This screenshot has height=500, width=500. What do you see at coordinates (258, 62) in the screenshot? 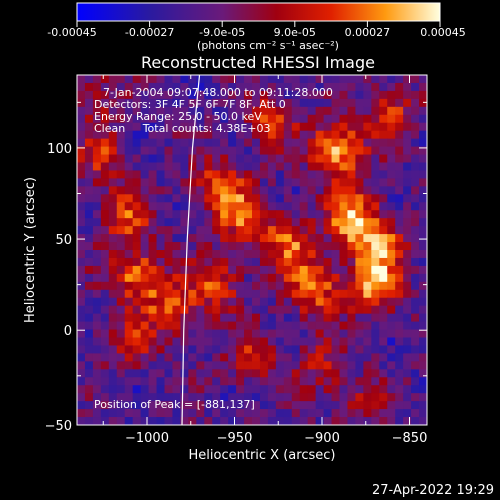
I see `plot-title: Reconstructed RHESSI Image` at bounding box center [258, 62].